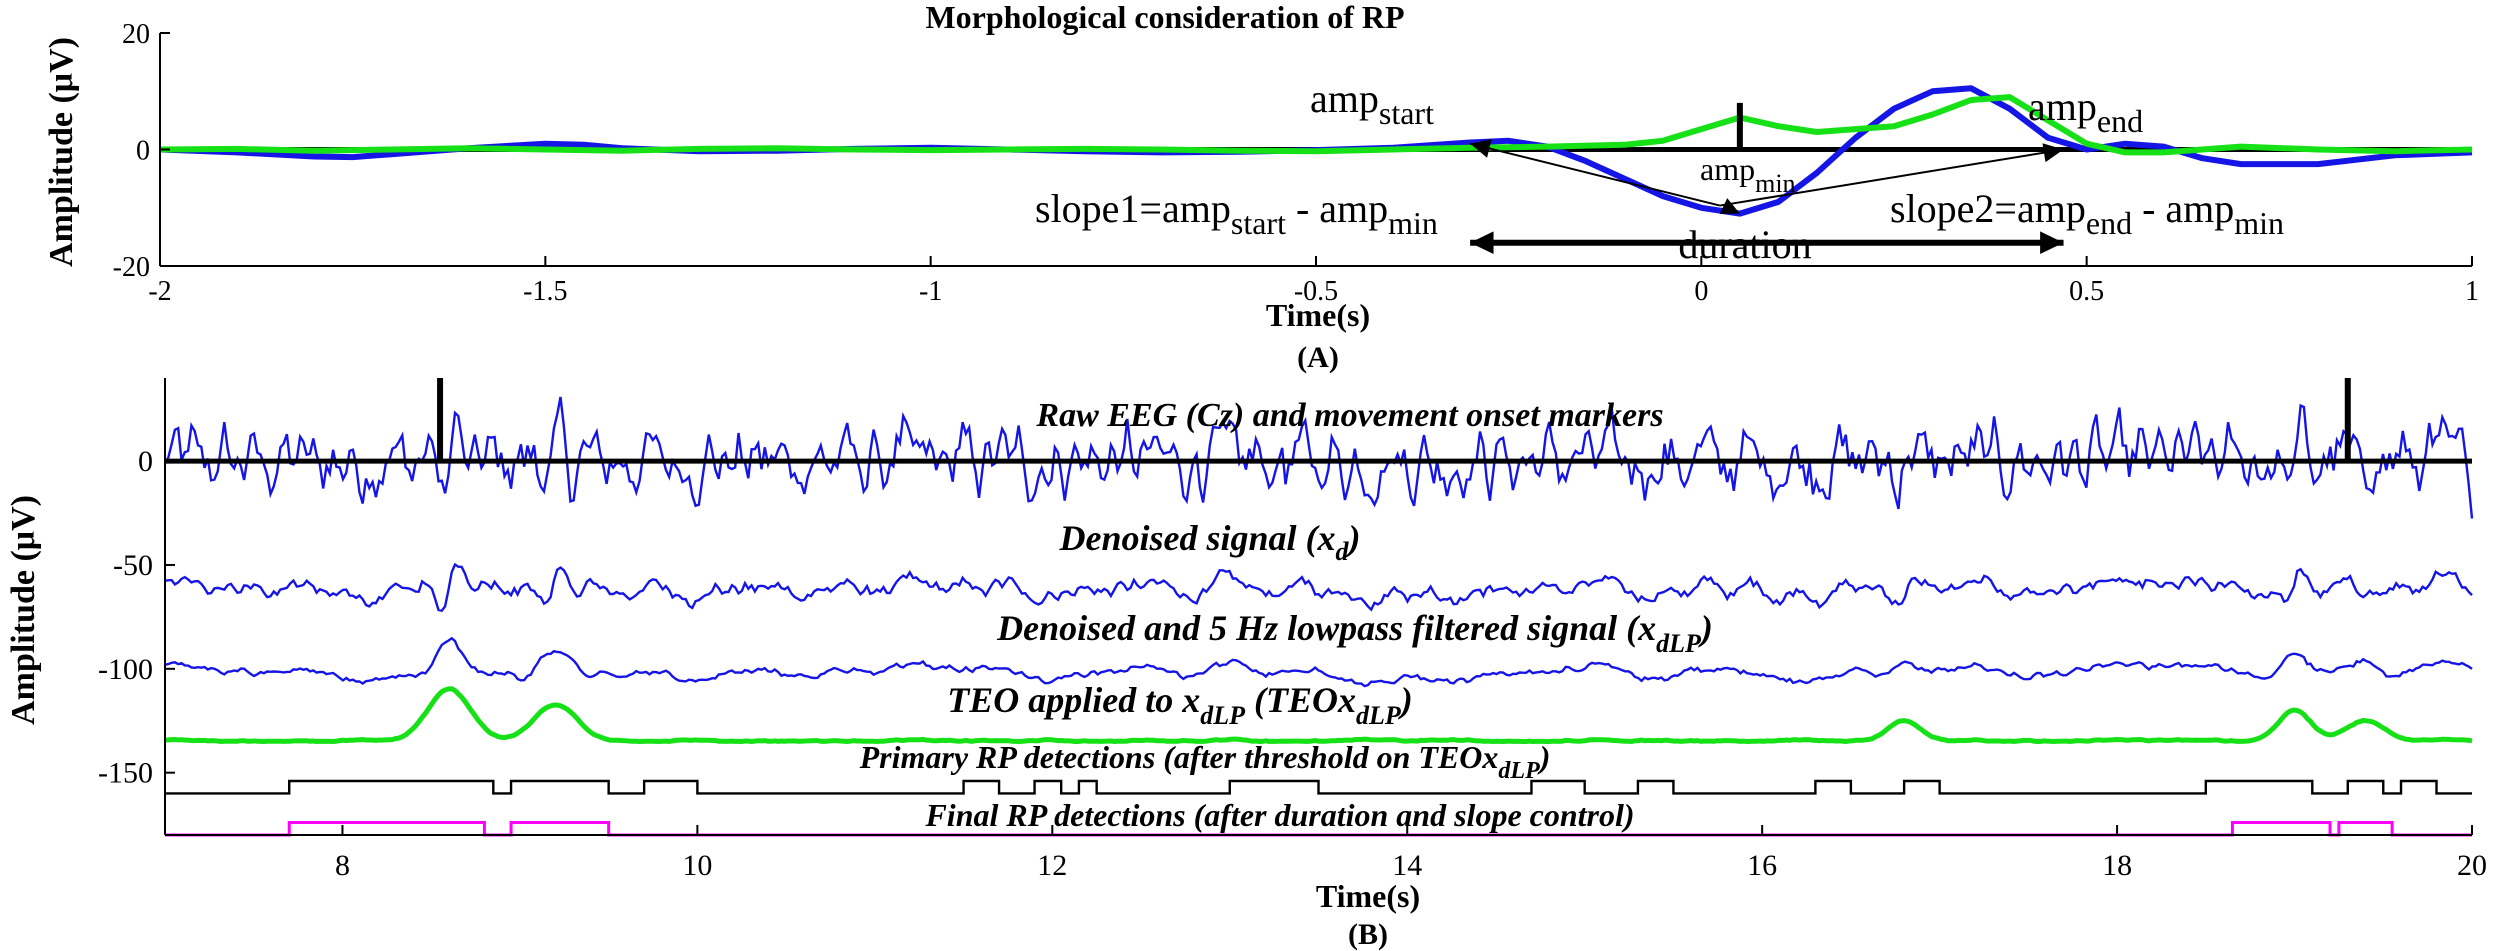 The height and width of the screenshot is (951, 2500). Describe the element at coordinates (1316, 291) in the screenshot. I see `x-tick-label: -0.5` at that location.